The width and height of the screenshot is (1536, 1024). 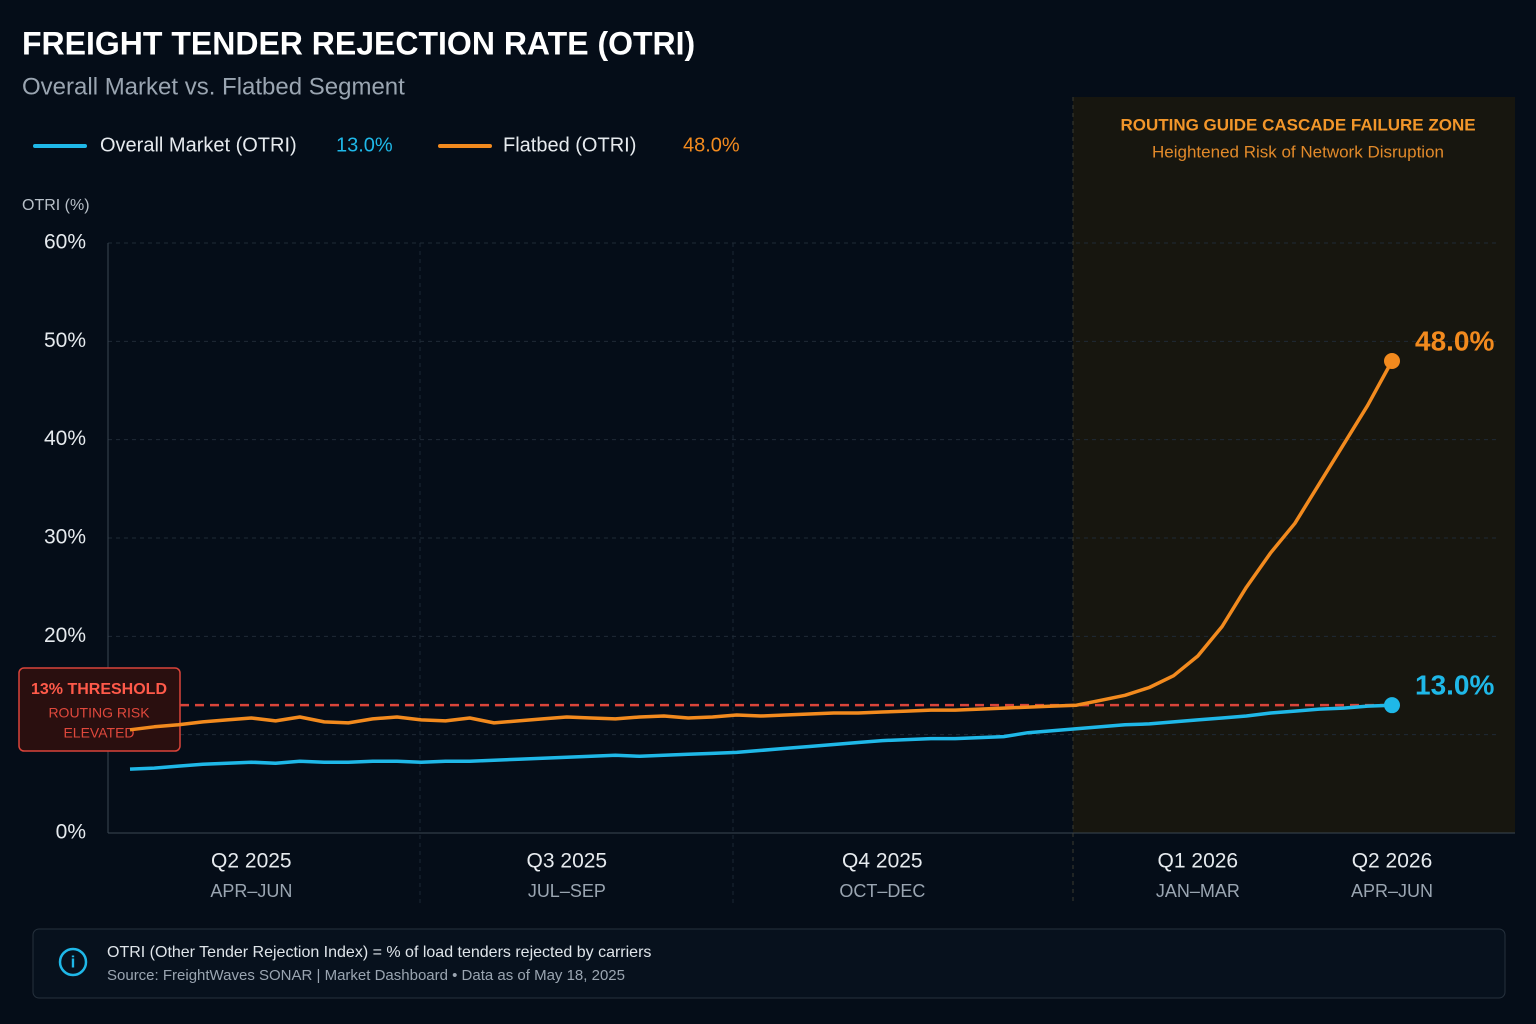 I want to click on legend-label: Flatbed (OTRI), so click(x=569, y=145).